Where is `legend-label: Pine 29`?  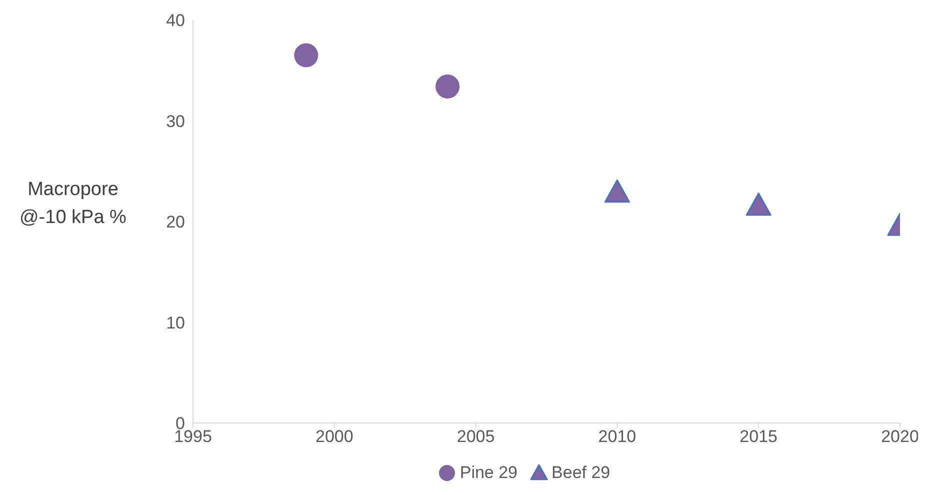
legend-label: Pine 29 is located at coordinates (489, 473).